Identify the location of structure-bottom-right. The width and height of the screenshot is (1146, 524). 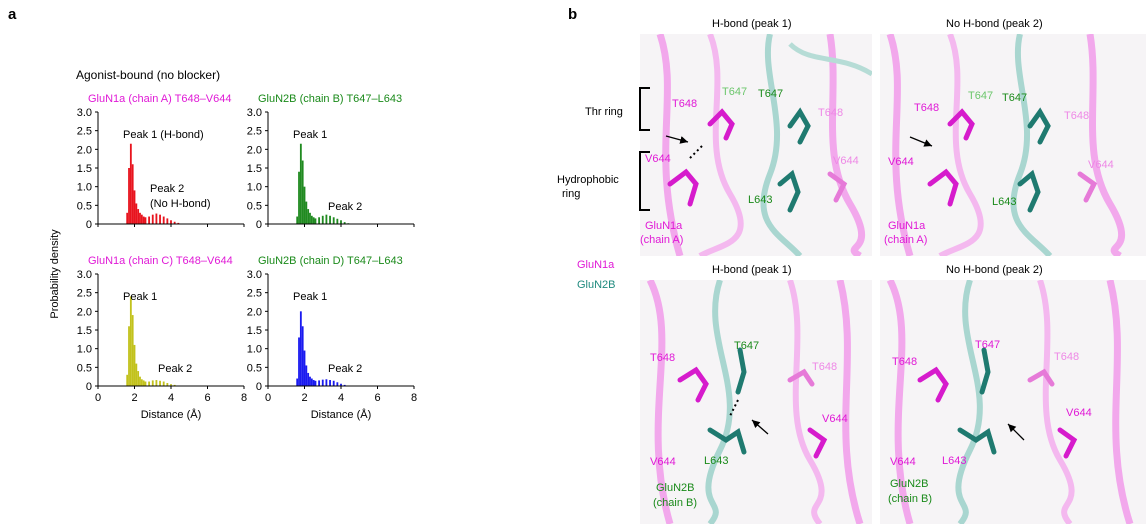
(1013, 402).